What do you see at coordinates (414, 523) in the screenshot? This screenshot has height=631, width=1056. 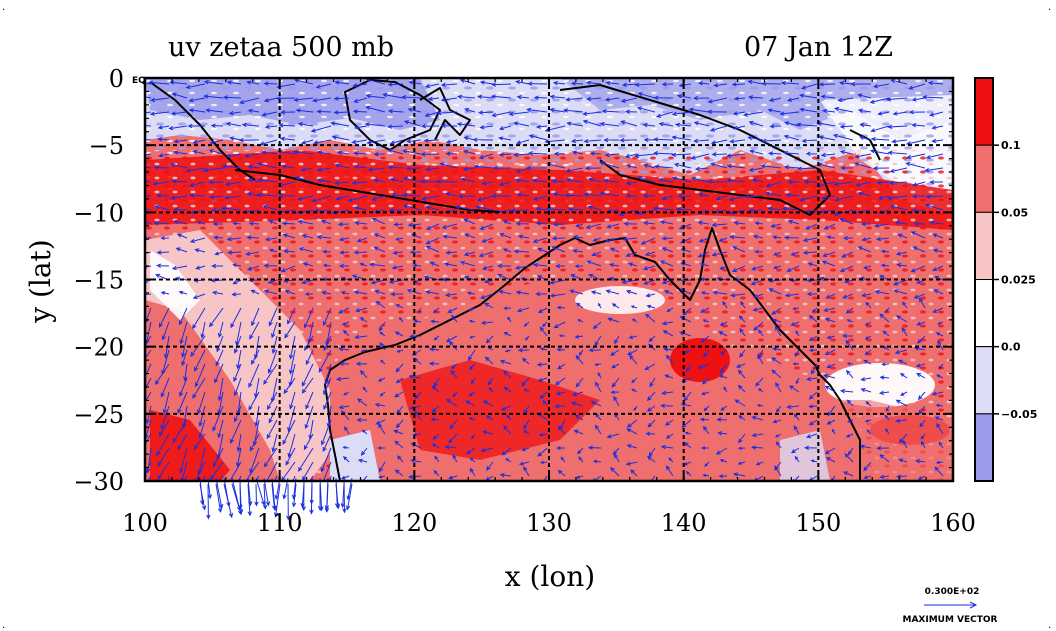 I see `x-tick-label: 120` at bounding box center [414, 523].